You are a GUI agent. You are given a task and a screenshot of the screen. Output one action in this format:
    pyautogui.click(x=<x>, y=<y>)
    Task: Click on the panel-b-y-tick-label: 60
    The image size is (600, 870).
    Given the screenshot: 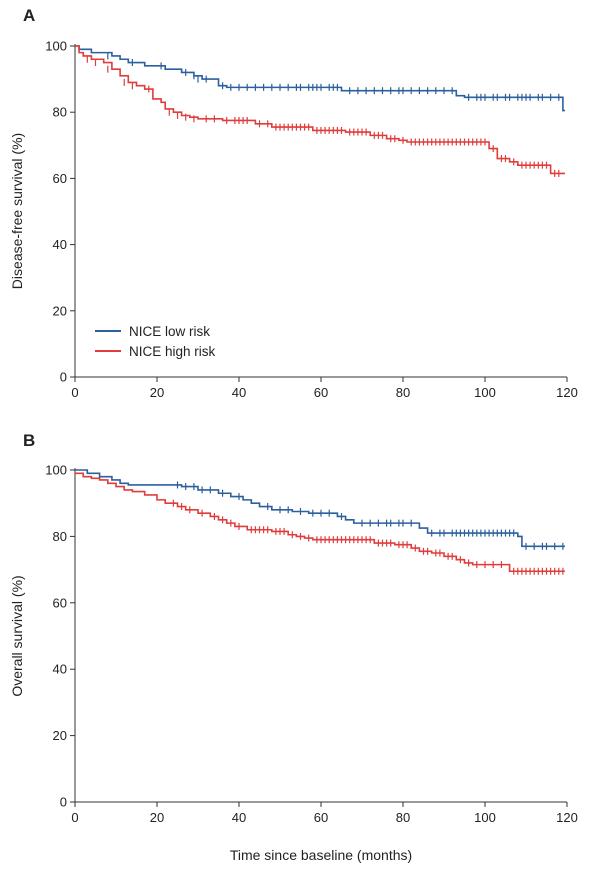 What is the action you would take?
    pyautogui.click(x=60, y=602)
    